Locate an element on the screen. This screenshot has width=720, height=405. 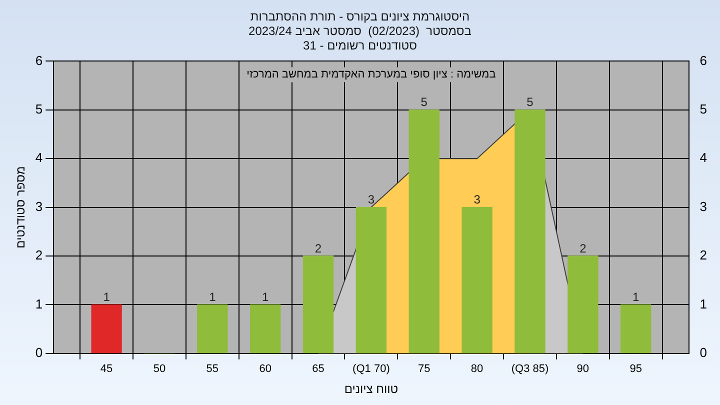
x-tick-label: 45 is located at coordinates (106, 369).